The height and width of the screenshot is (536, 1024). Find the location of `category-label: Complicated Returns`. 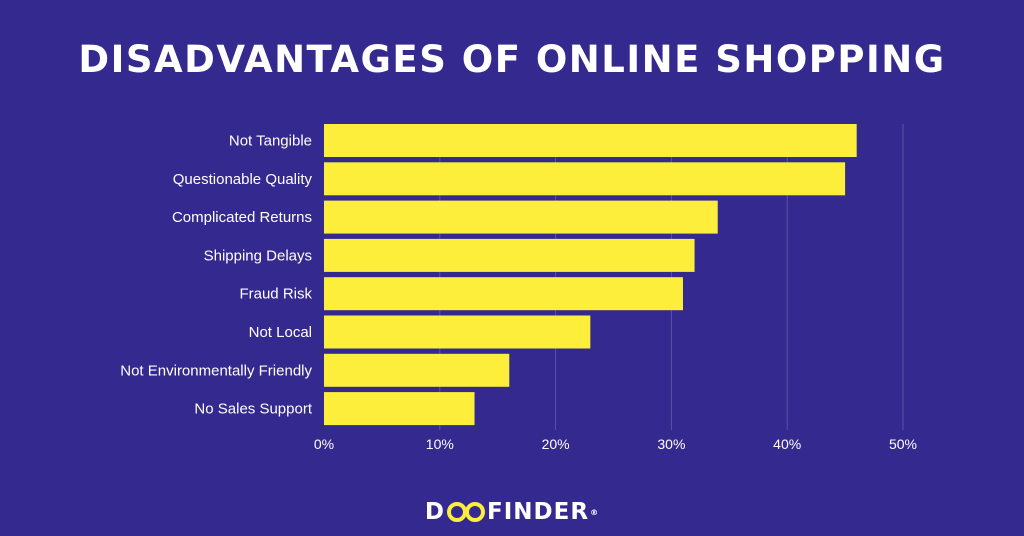

category-label: Complicated Returns is located at coordinates (242, 217).